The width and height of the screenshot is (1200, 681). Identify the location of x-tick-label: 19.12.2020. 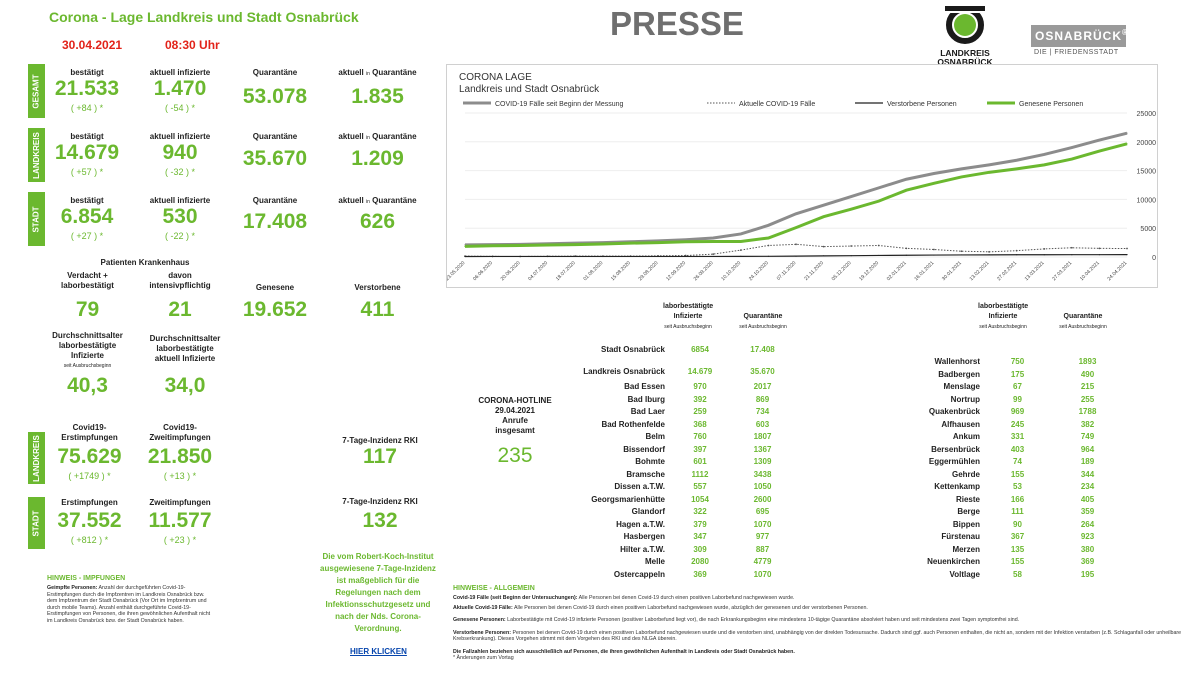
(869, 271).